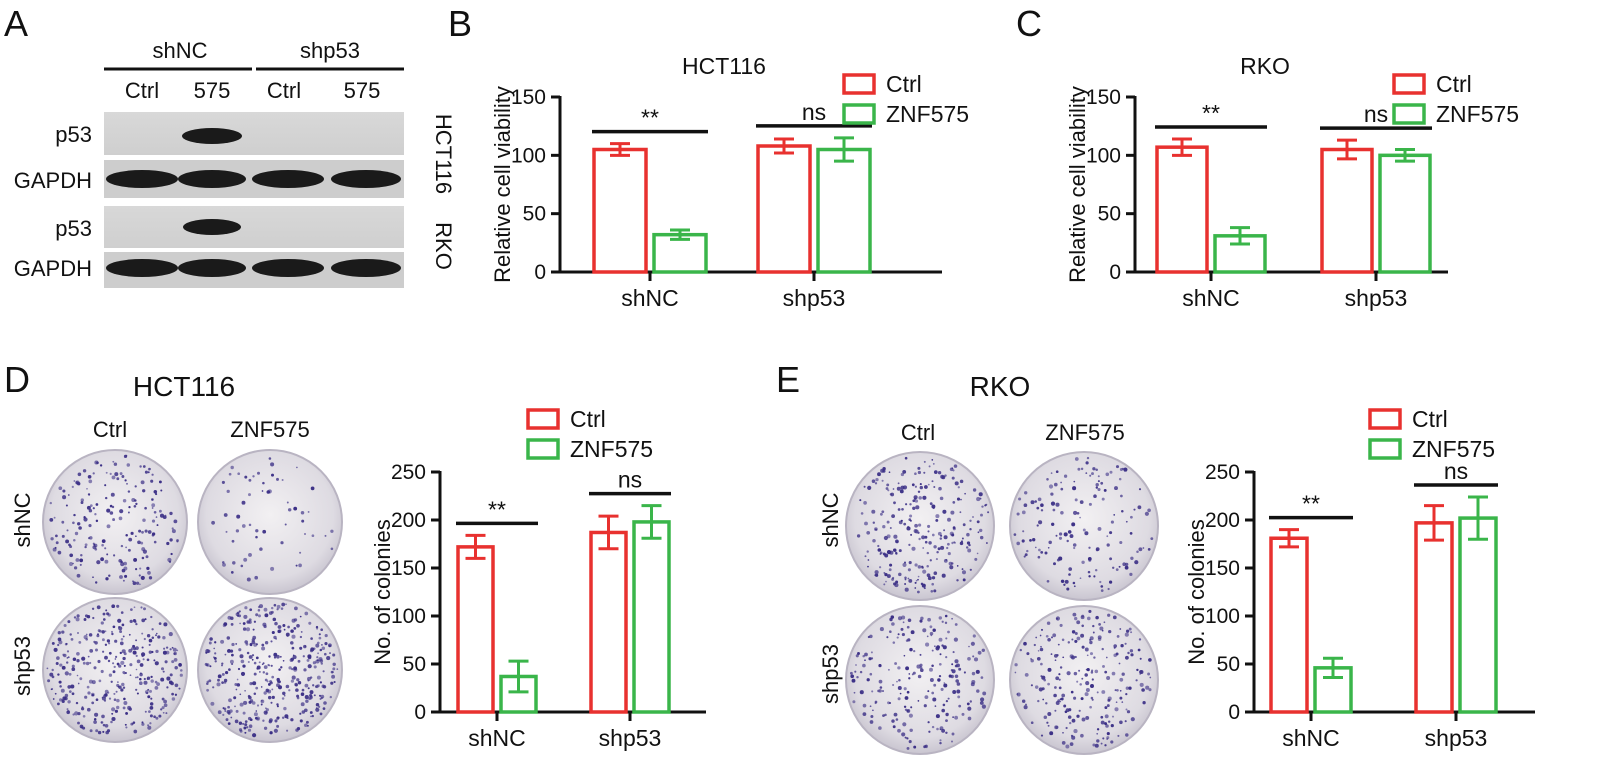 The image size is (1605, 769). I want to click on significance-label: **, so click(1311, 504).